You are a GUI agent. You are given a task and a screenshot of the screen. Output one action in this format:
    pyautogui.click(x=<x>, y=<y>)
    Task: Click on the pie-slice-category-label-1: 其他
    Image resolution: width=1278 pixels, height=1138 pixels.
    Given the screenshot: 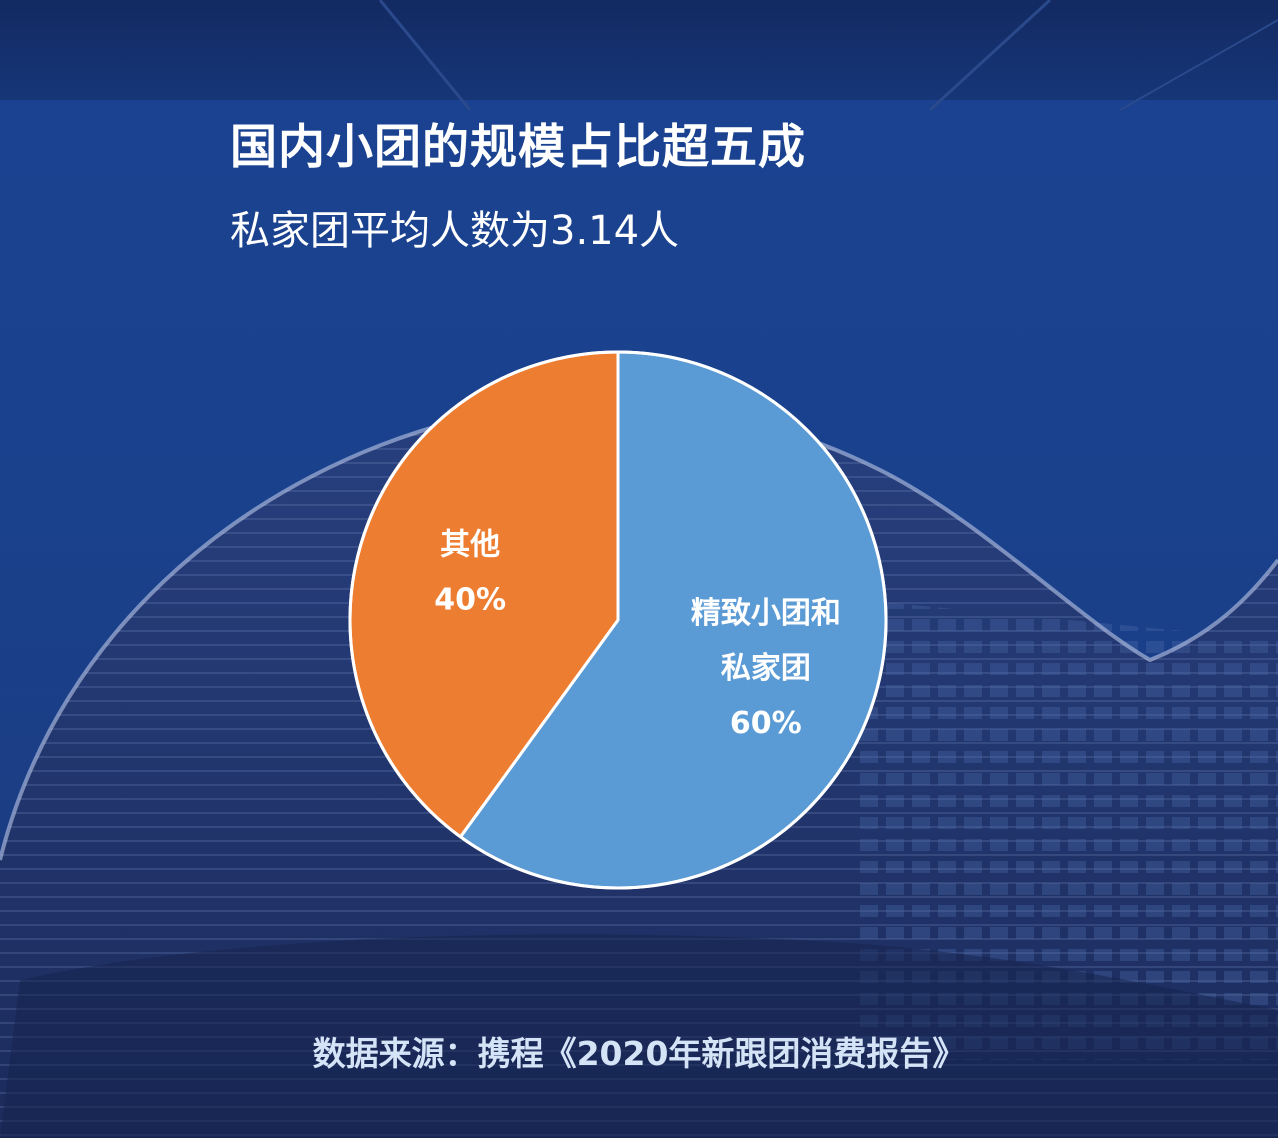 What is the action you would take?
    pyautogui.click(x=470, y=544)
    